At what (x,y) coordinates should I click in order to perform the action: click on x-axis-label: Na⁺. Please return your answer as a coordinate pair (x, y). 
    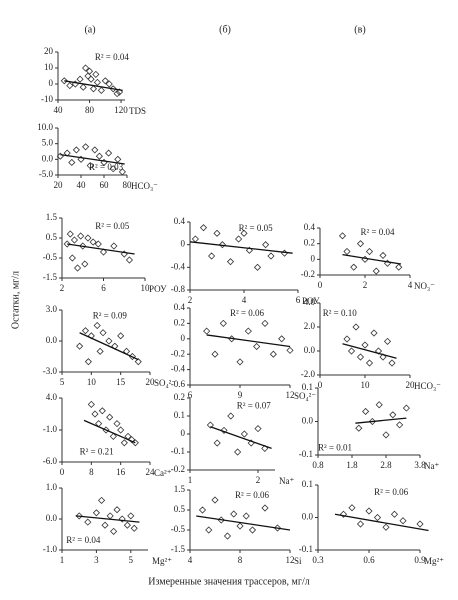
    Looking at the image, I should click on (286, 481).